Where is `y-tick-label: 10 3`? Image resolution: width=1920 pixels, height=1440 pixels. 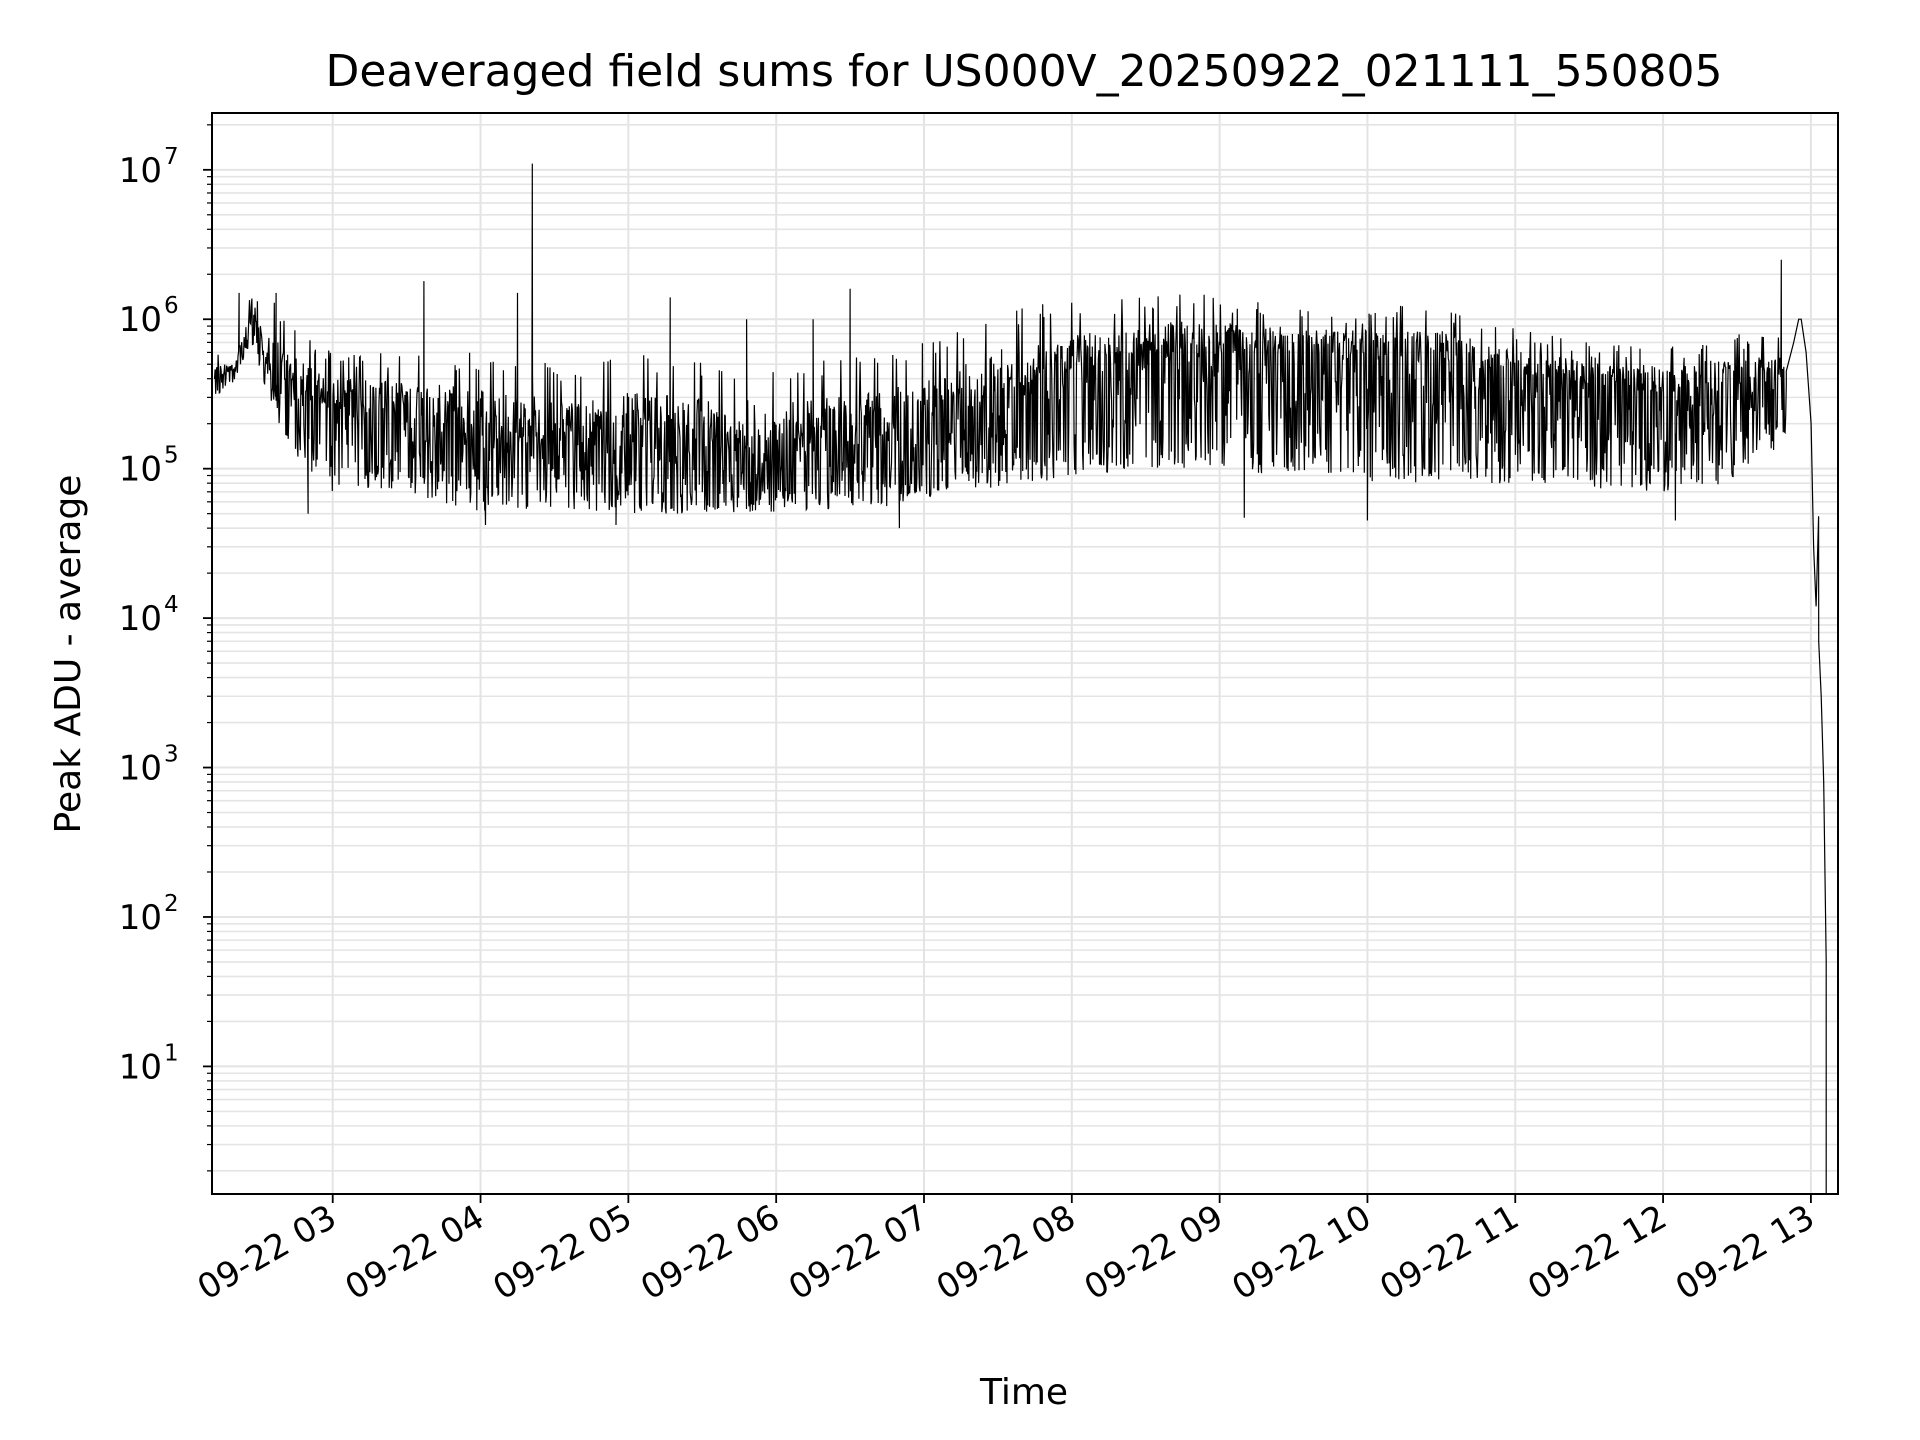
y-tick-label: 10 3 is located at coordinates (149, 765).